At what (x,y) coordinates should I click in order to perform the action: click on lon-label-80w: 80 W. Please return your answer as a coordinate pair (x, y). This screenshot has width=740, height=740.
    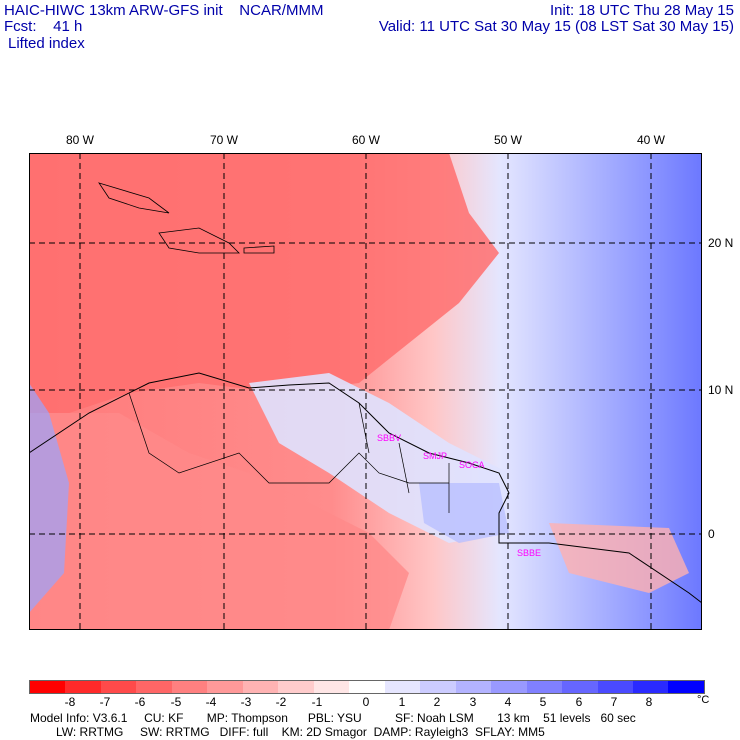
    Looking at the image, I should click on (80, 140).